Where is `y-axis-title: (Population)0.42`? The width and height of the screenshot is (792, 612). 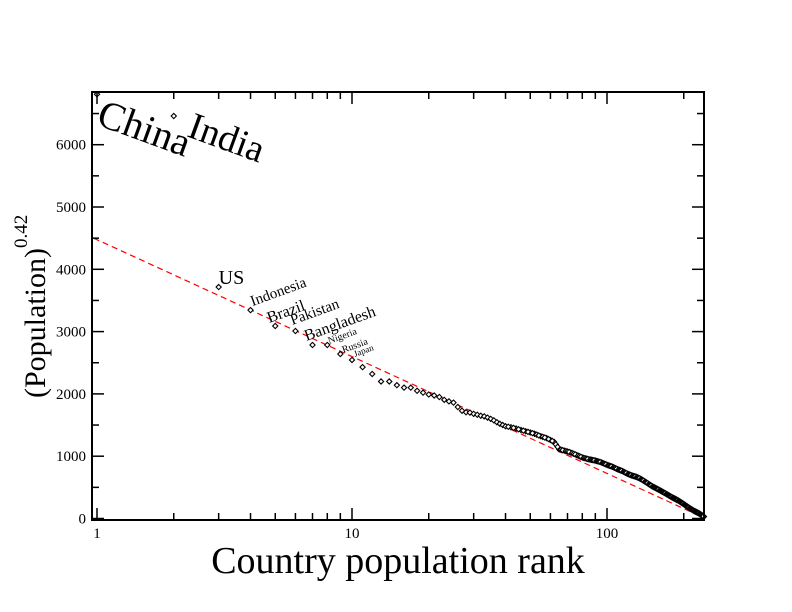 y-axis-title: (Population)0.42 is located at coordinates (31, 306).